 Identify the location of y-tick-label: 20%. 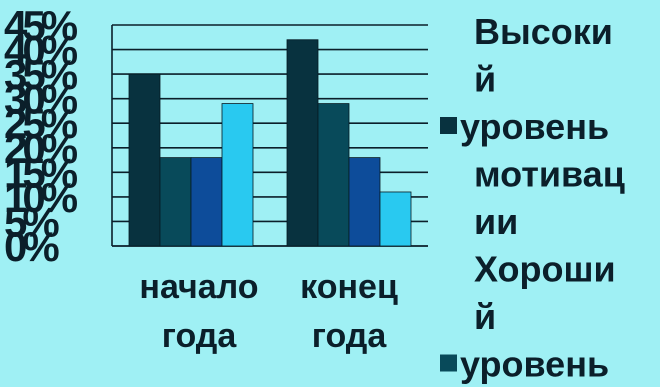
(41, 148).